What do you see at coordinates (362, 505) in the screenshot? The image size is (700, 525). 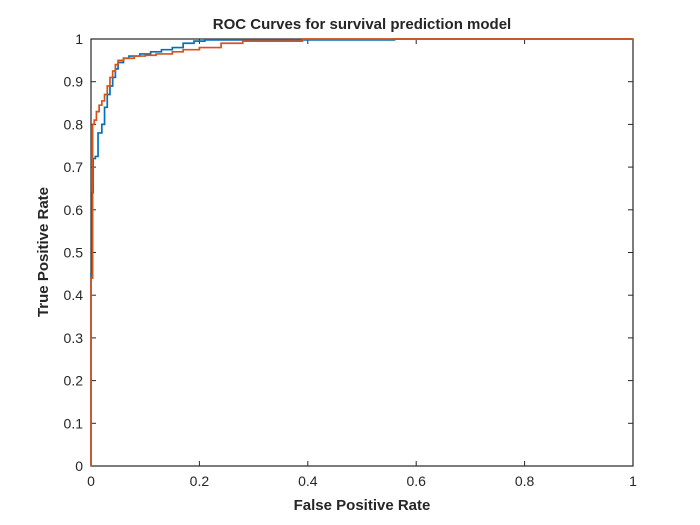 I see `x-axis-label: False Positive Rate` at bounding box center [362, 505].